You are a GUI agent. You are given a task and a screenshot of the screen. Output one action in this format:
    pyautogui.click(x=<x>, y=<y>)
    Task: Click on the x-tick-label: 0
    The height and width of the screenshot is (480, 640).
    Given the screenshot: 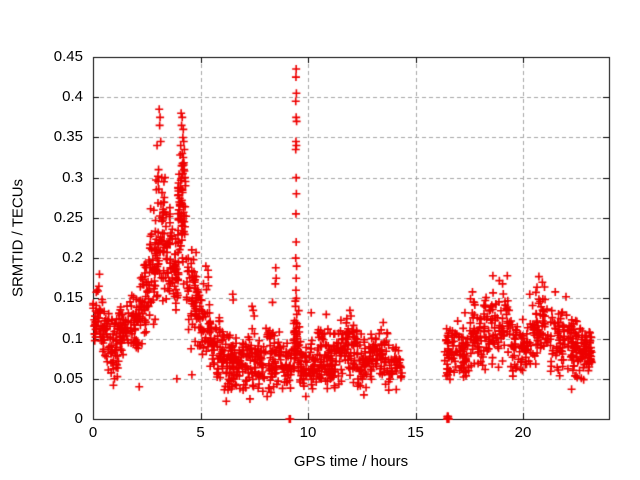 What is the action you would take?
    pyautogui.click(x=93, y=432)
    